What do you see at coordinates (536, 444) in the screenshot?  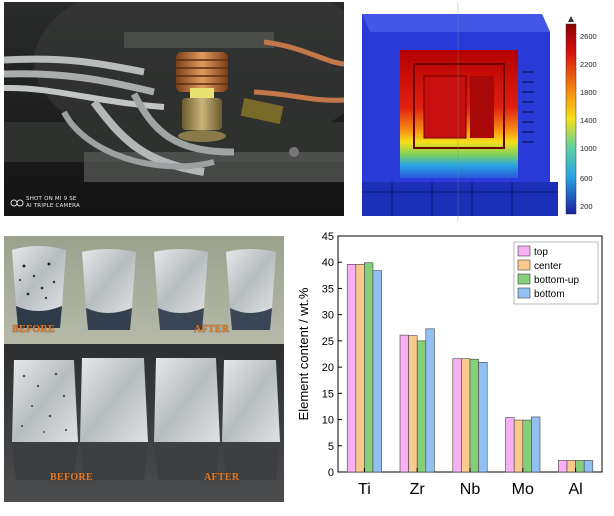 I see `bar-bottom-Mo` at bounding box center [536, 444].